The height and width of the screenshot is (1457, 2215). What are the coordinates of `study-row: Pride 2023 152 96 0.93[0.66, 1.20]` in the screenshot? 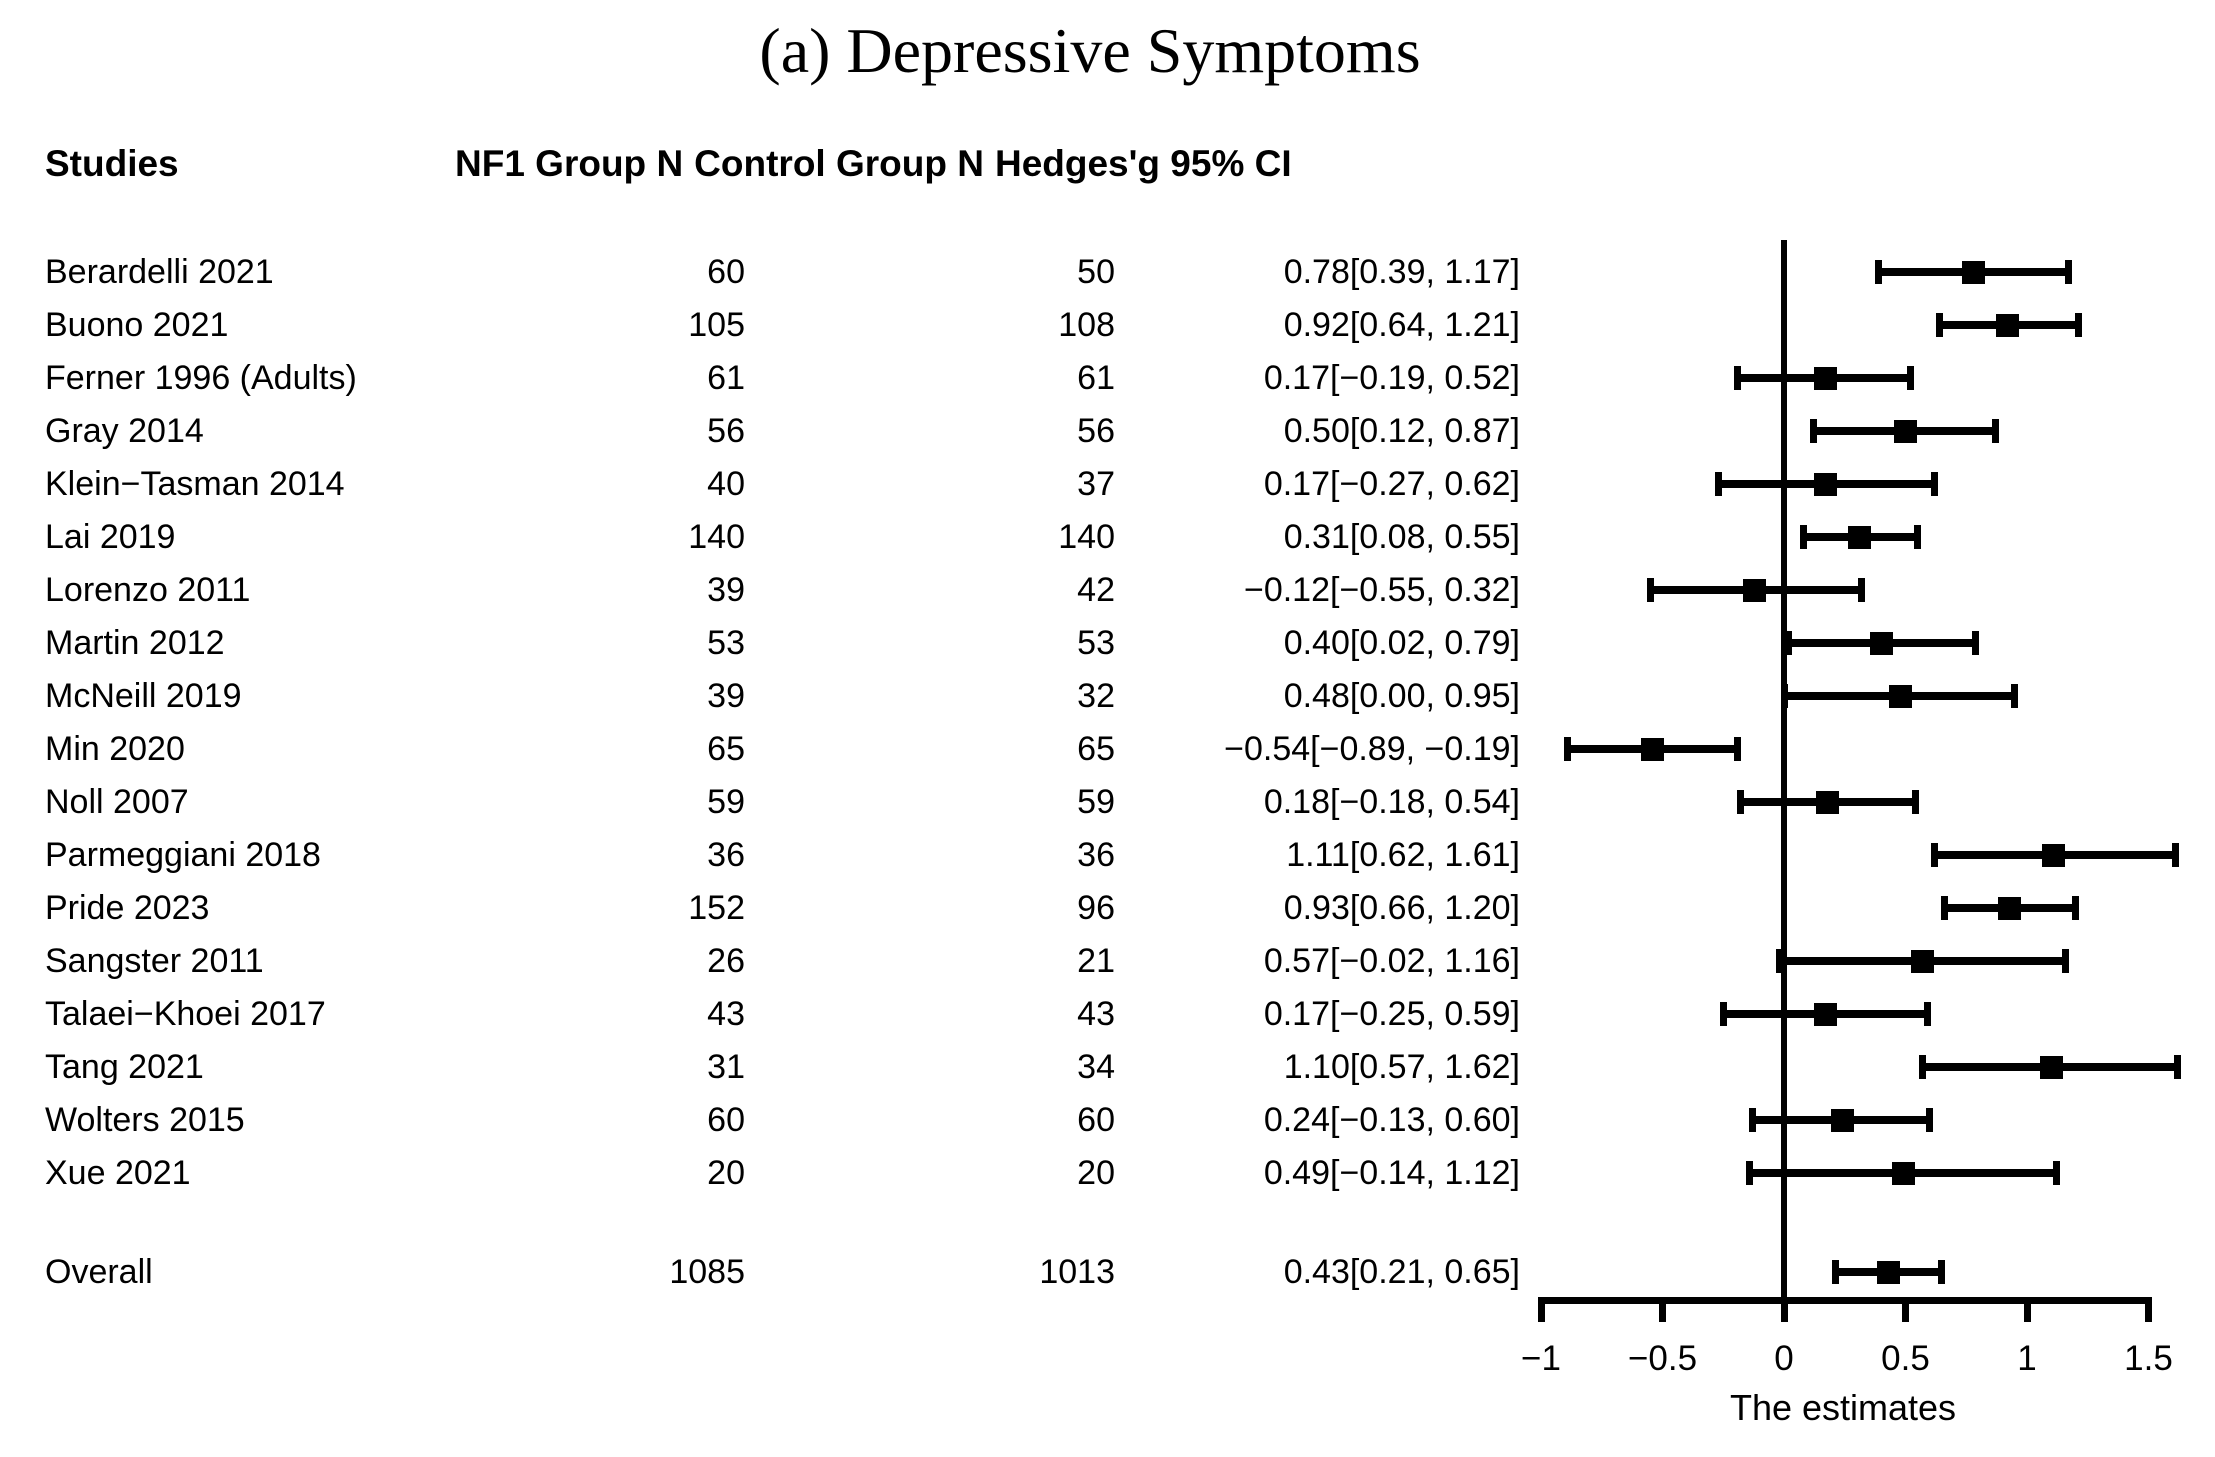 It's located at (1107, 908).